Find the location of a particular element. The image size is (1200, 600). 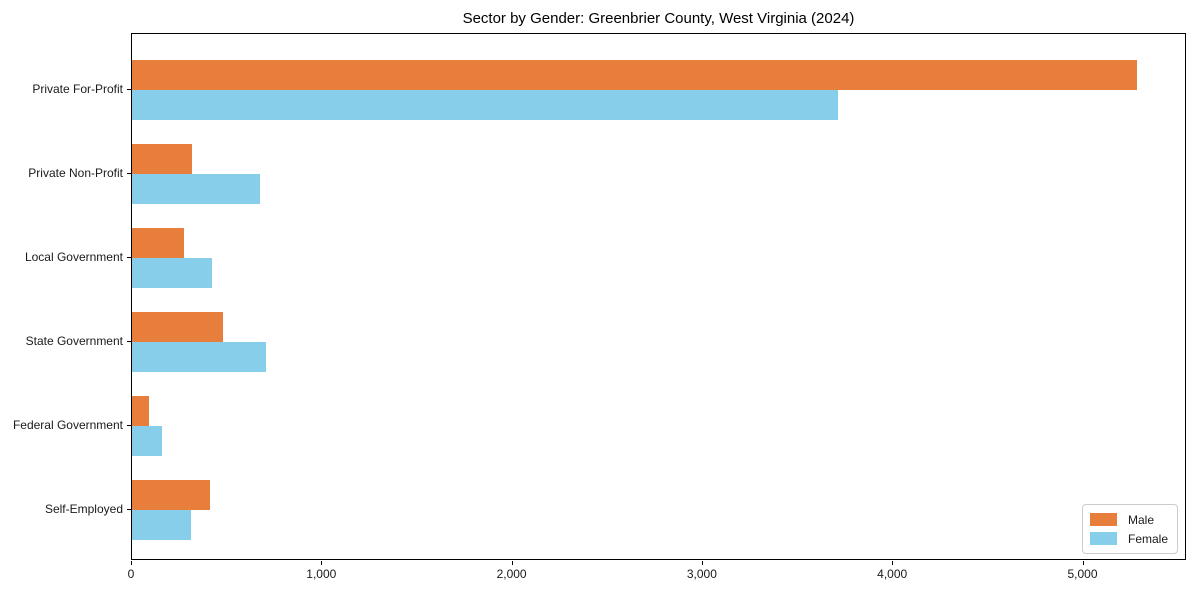

legend-item-male: Male is located at coordinates (1128, 519).